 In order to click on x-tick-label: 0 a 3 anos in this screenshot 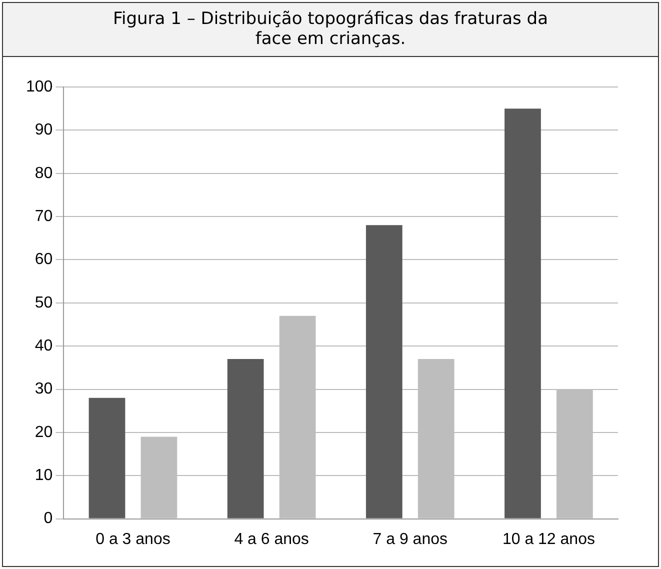, I will do `click(133, 539)`.